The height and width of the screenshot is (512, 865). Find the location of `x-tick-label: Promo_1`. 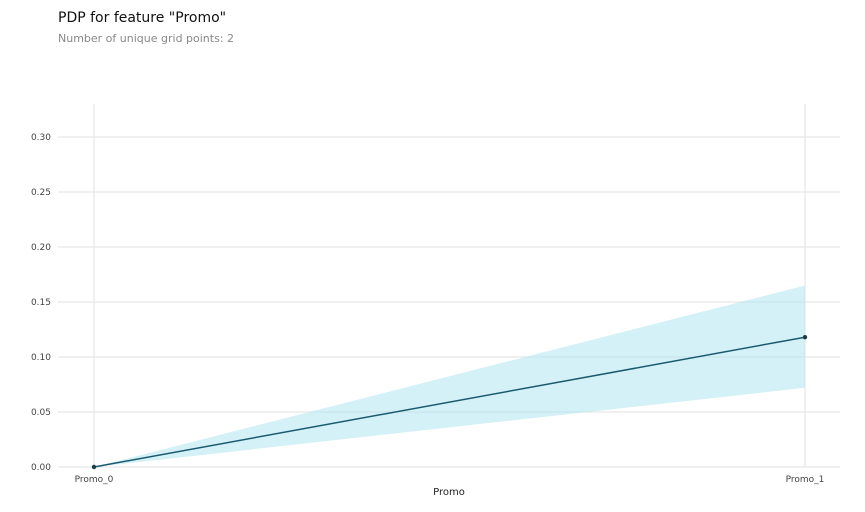

x-tick-label: Promo_1 is located at coordinates (805, 480).